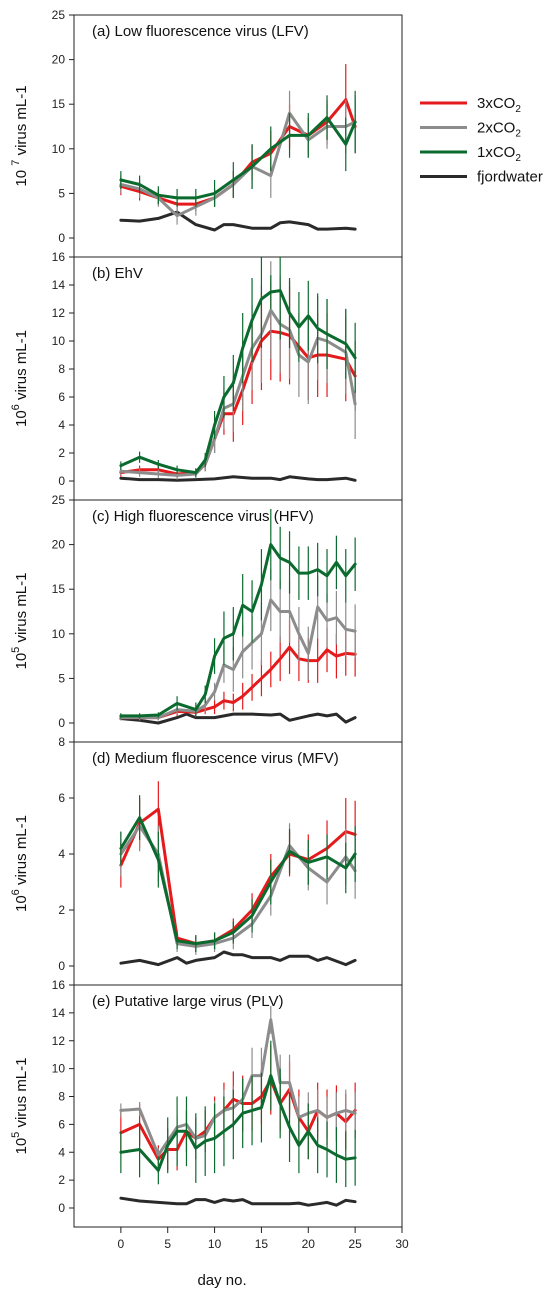  Describe the element at coordinates (16, 163) in the screenshot. I see `y-label-exponent: 7` at that location.